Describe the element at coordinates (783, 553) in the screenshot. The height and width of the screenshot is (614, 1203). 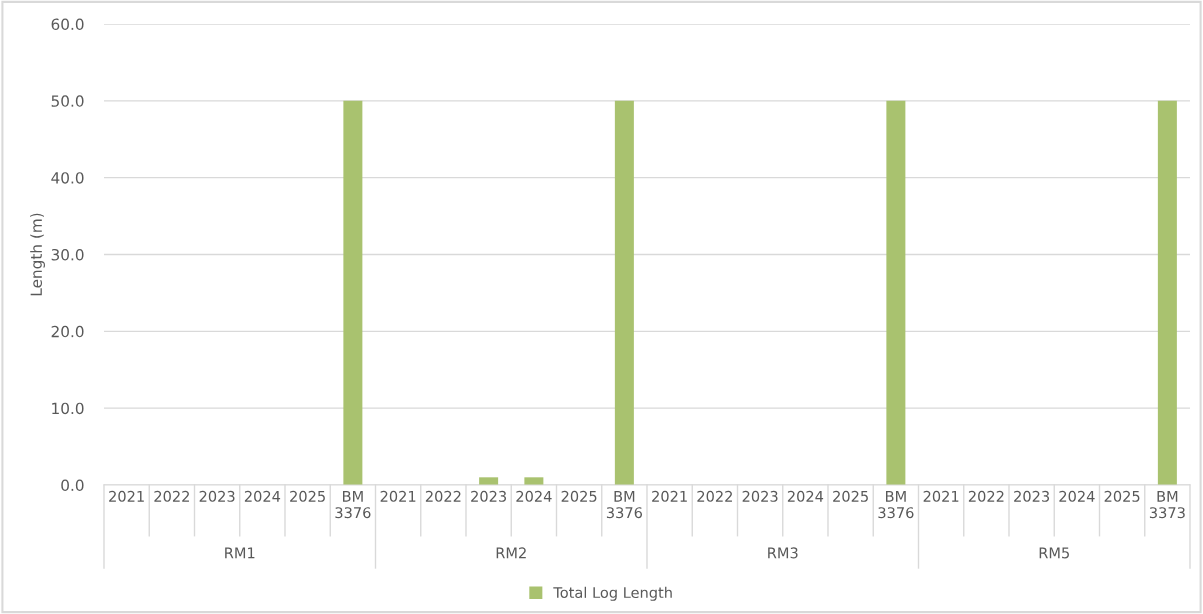
I see `text: RM3` at that location.